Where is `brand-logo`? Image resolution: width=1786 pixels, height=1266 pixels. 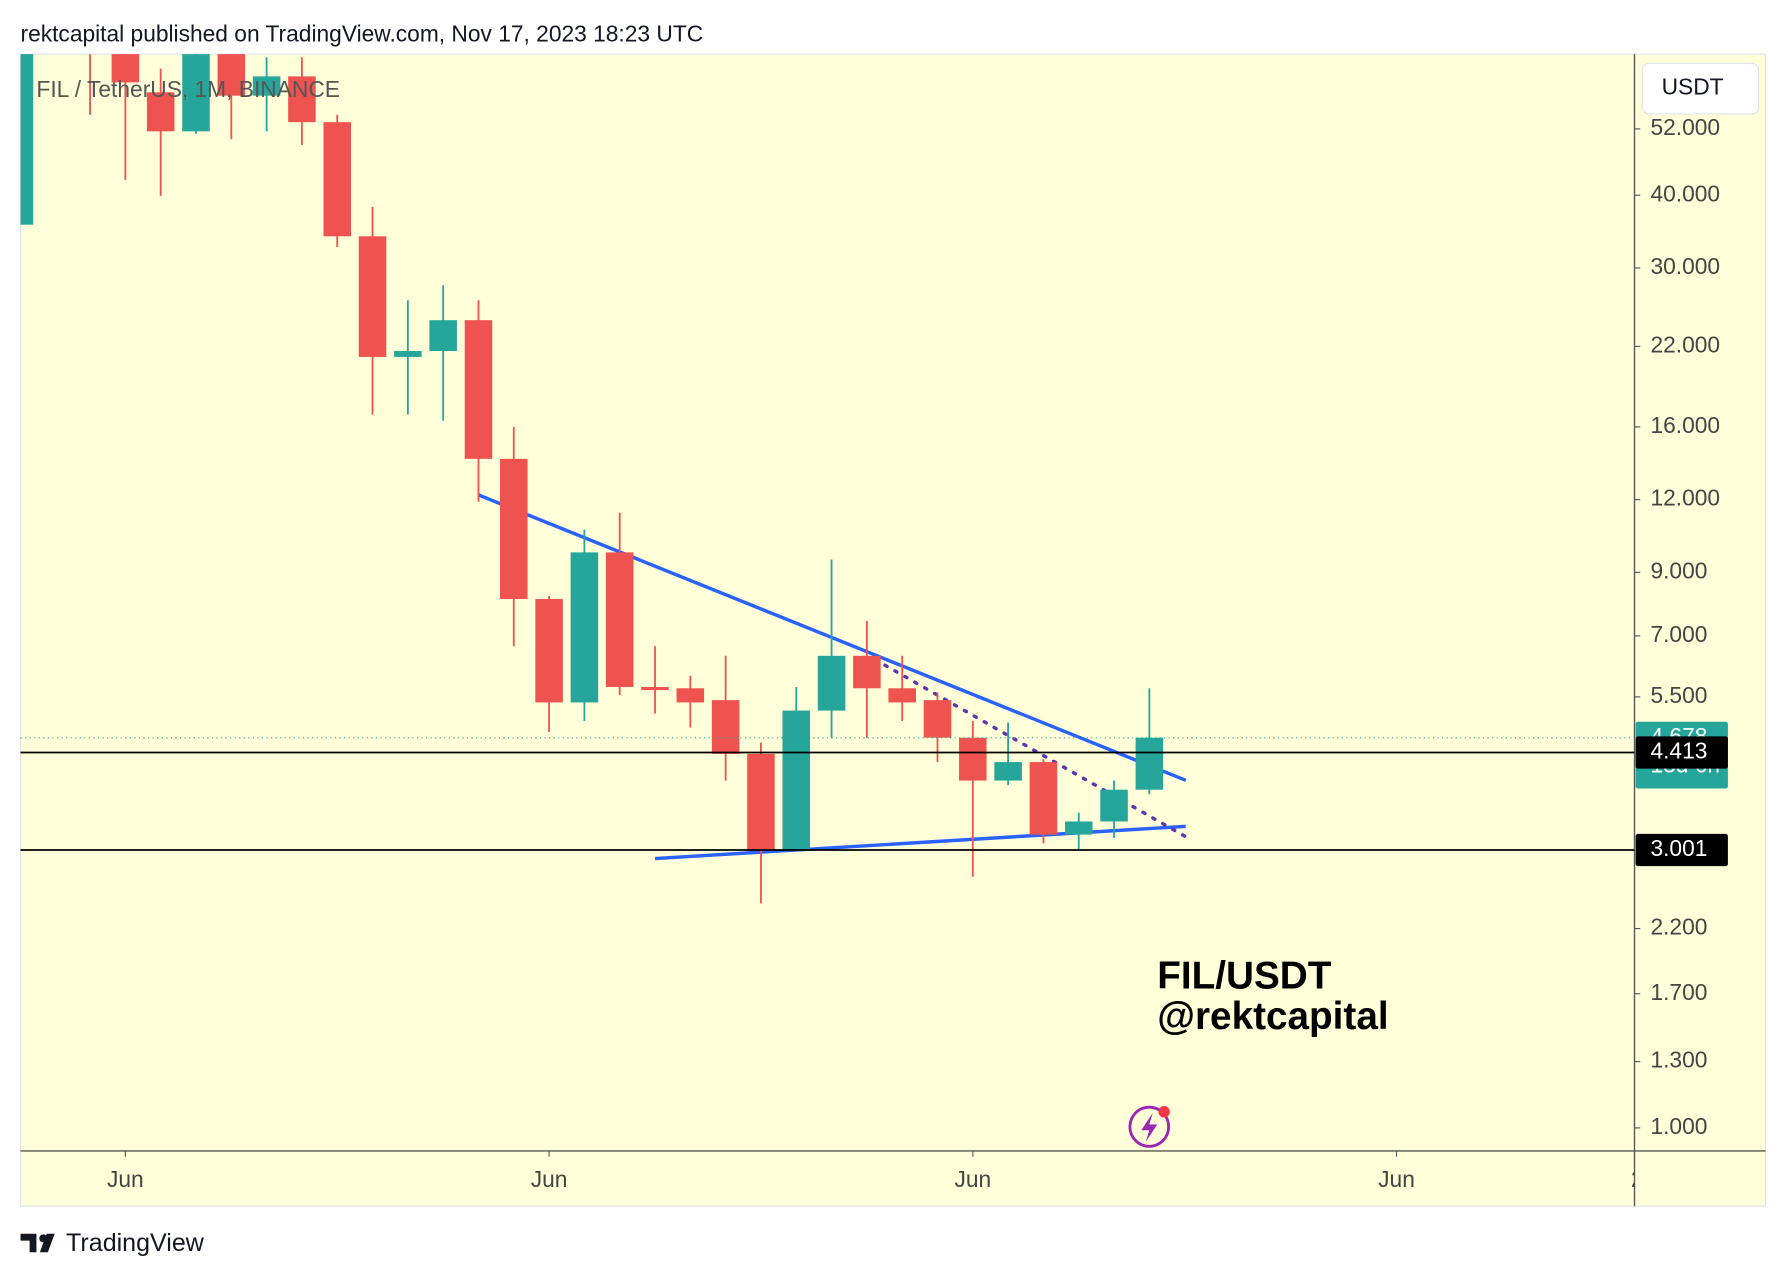
brand-logo is located at coordinates (37, 1243).